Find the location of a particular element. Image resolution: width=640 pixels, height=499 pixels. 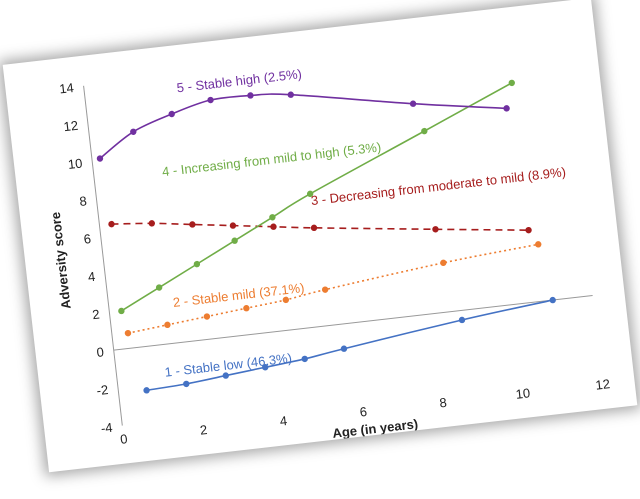

y-tick-label: 8 is located at coordinates (83, 201).